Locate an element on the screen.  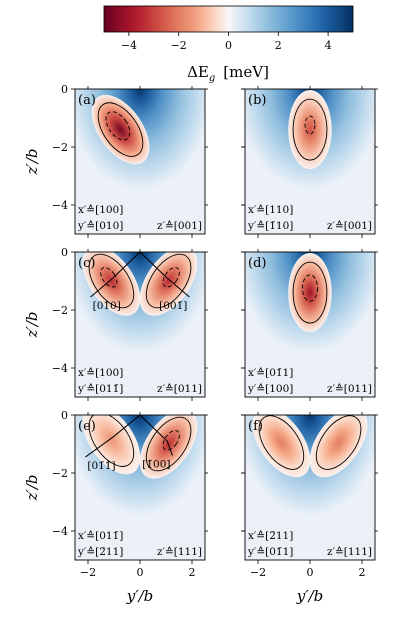
colorbar-tick-label: 0 is located at coordinates (228, 45).